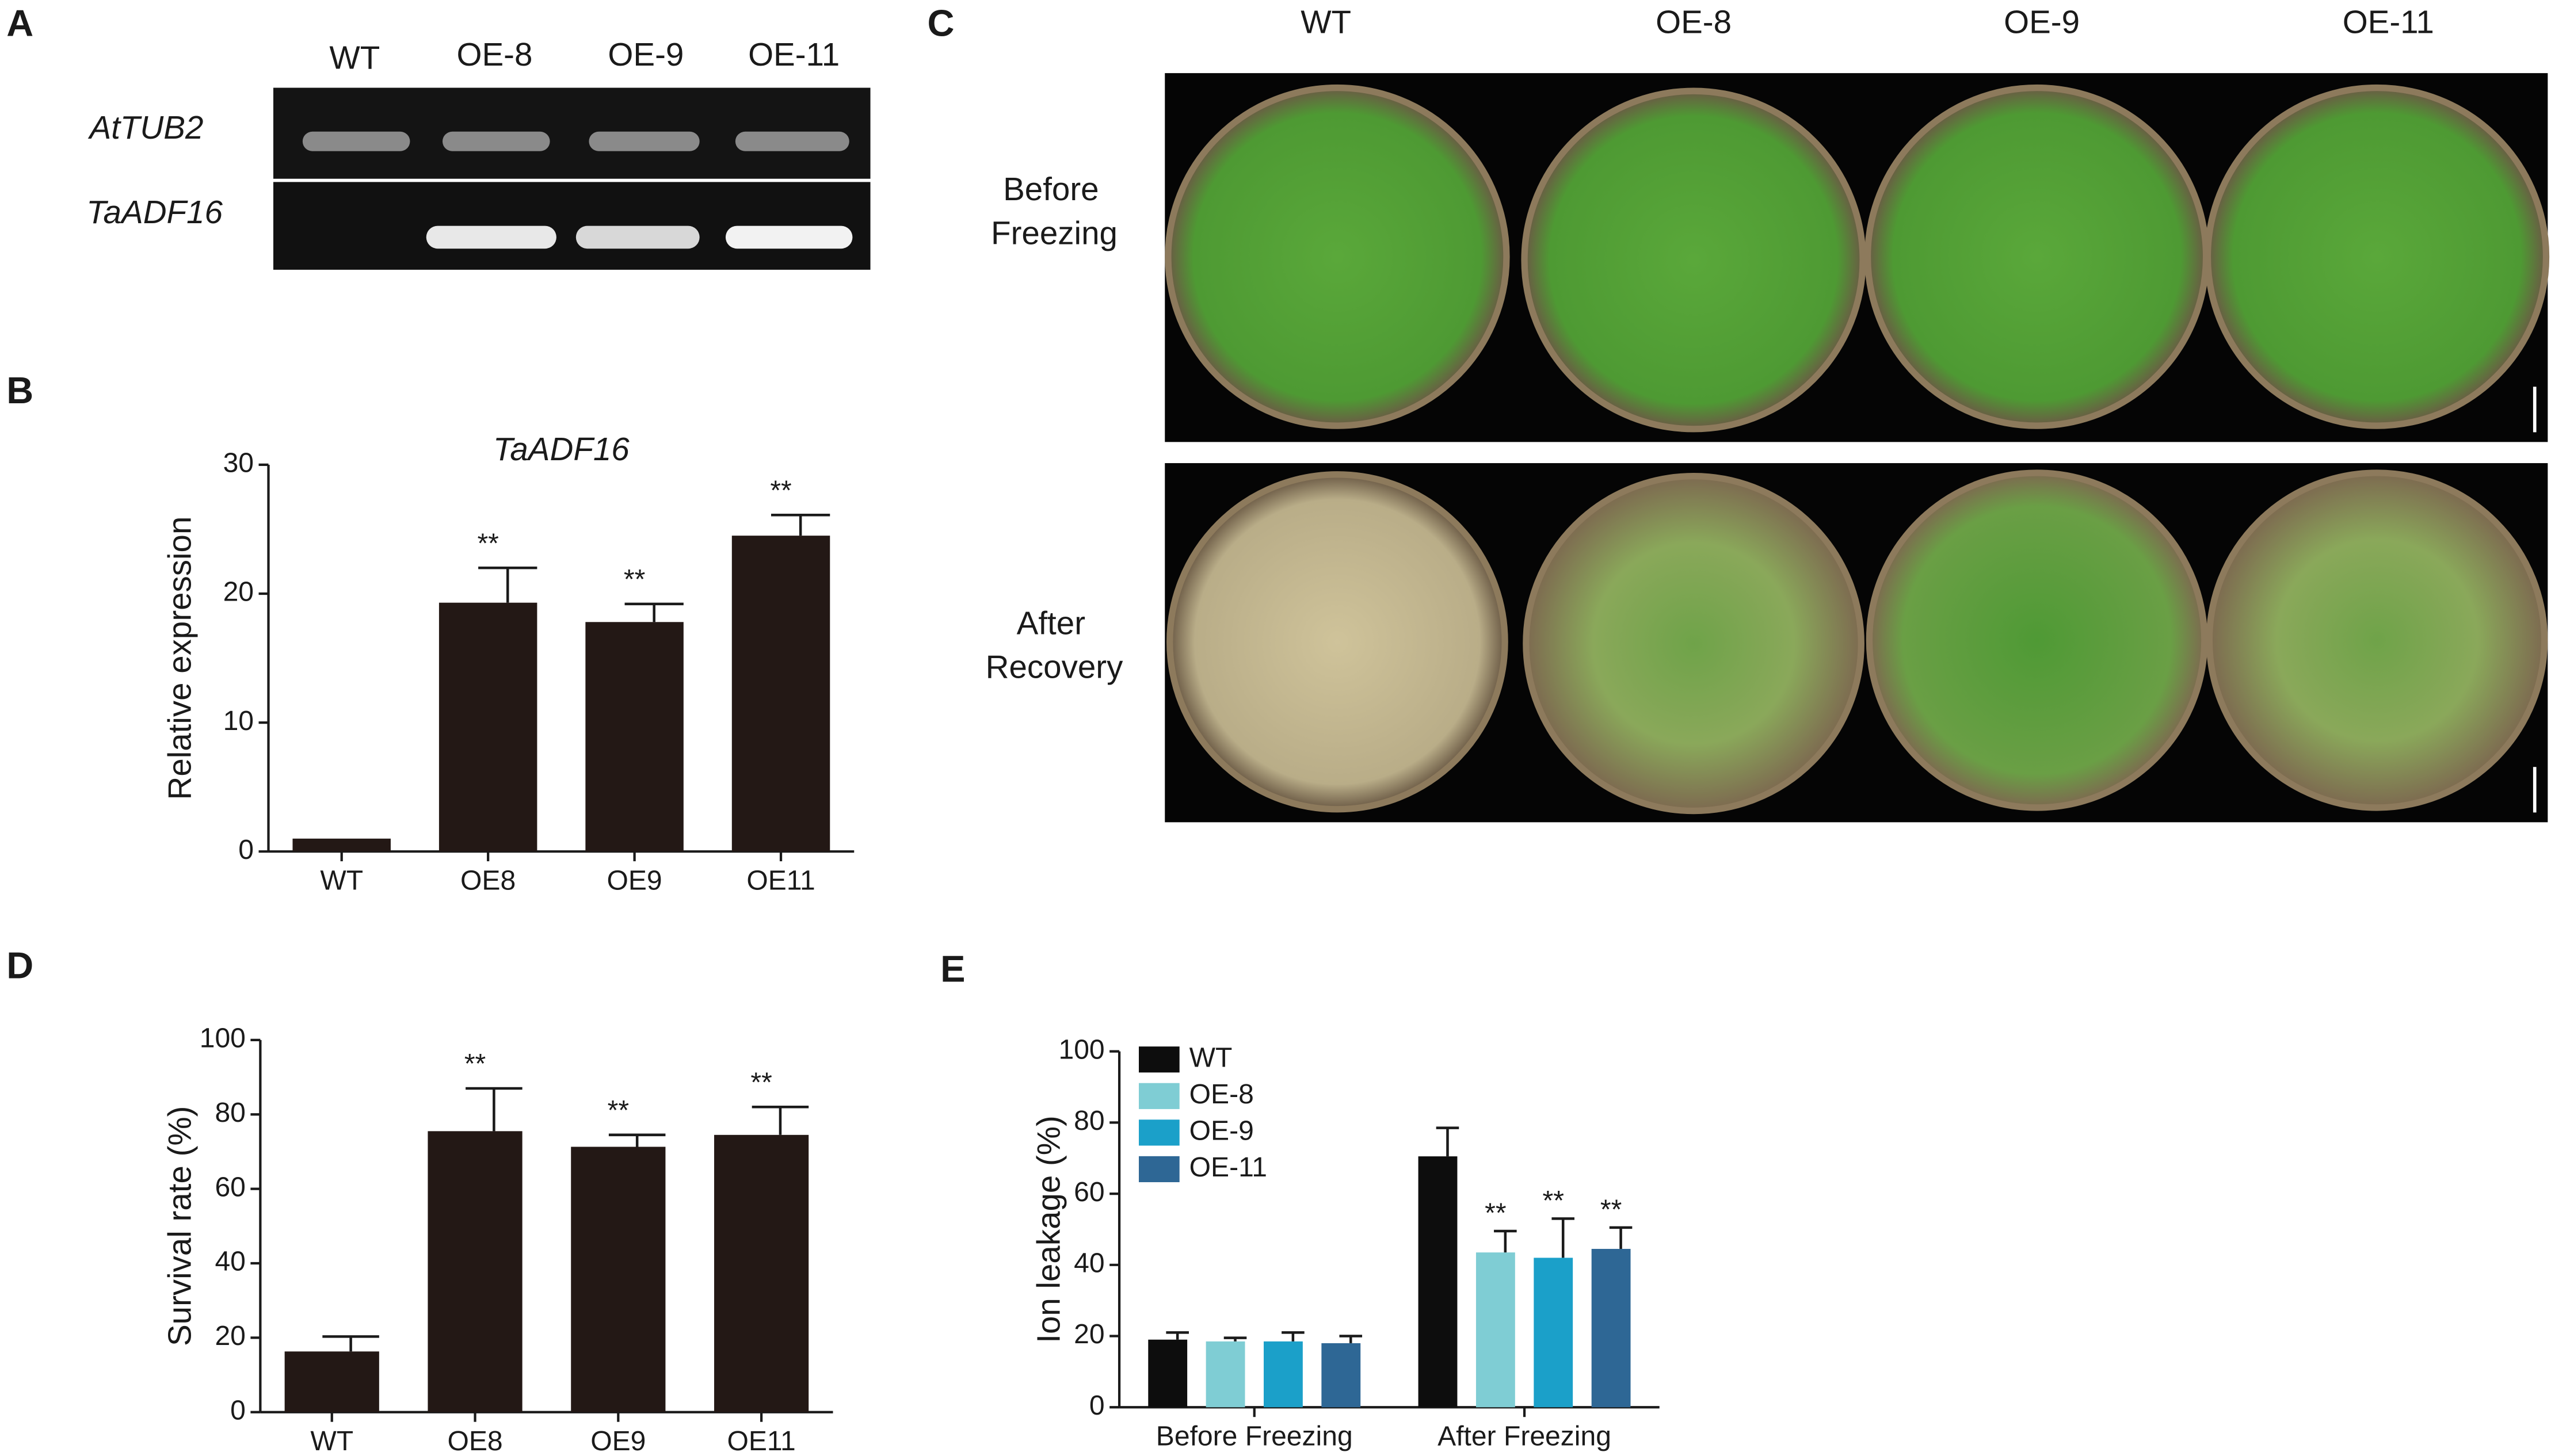  Describe the element at coordinates (2388, 21) in the screenshot. I see `line-label: OE-11` at that location.